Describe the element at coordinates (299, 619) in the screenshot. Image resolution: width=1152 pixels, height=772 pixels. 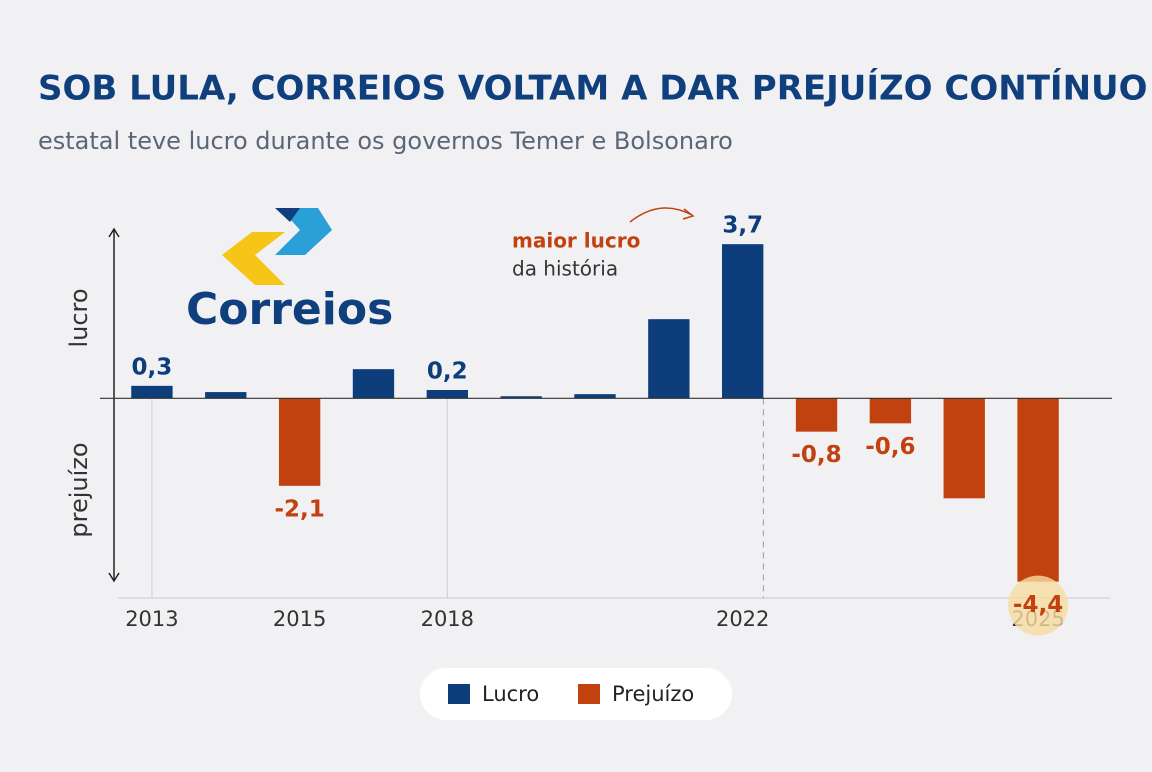
I see `x-tick-label: 2015` at that location.